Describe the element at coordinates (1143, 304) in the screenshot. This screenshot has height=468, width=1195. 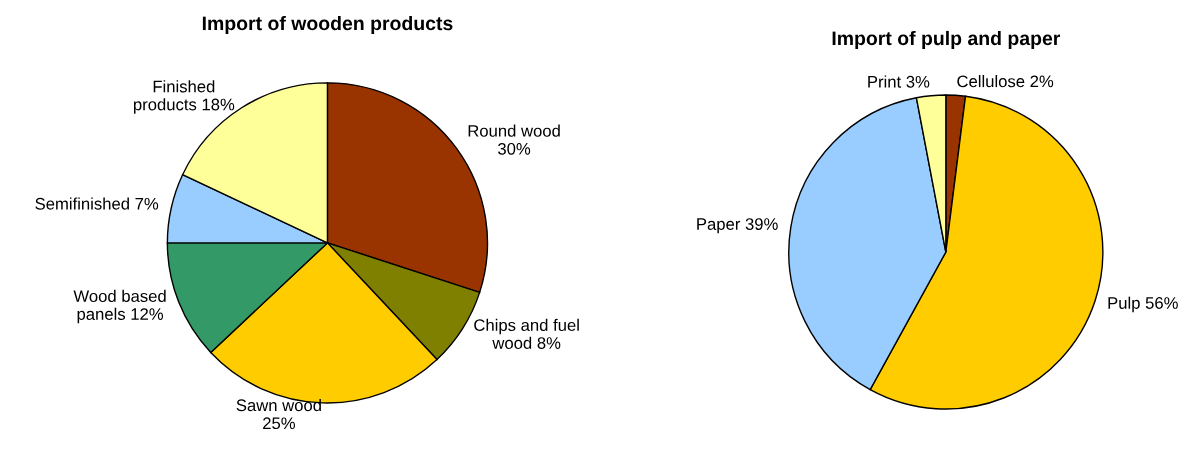
I see `slice-label: Pulp 56%` at that location.